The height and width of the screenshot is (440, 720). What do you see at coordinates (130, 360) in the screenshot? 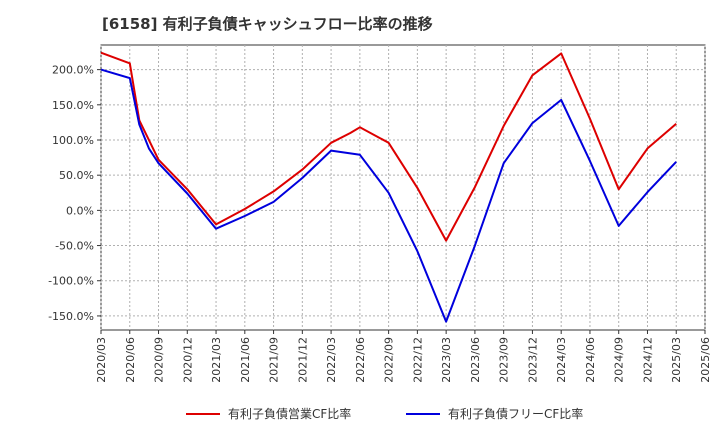
I see `x-tick-label: 2020/06` at bounding box center [130, 360].